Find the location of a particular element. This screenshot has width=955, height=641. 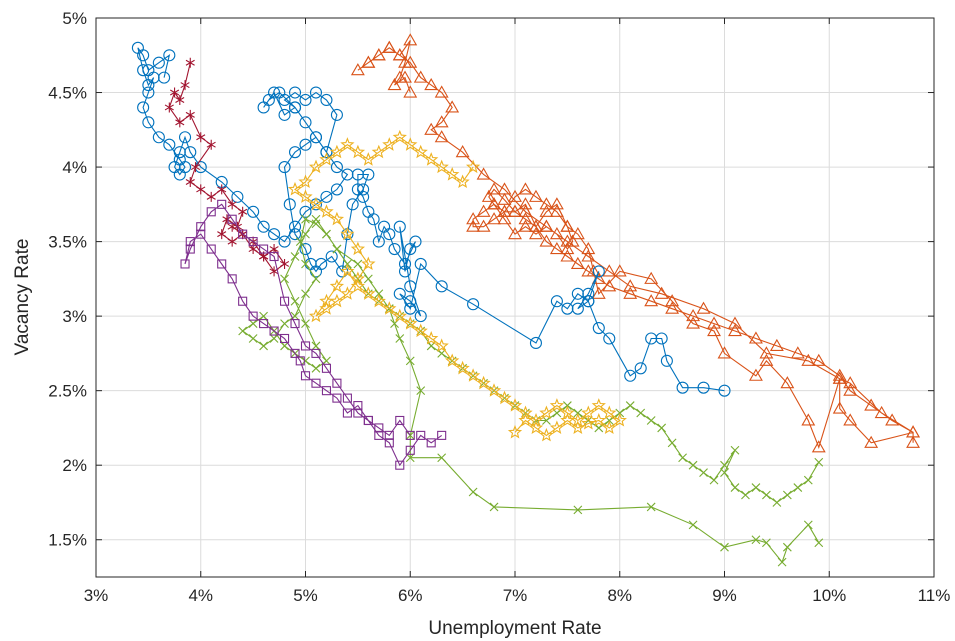

x-tick-label: 11% is located at coordinates (934, 595).